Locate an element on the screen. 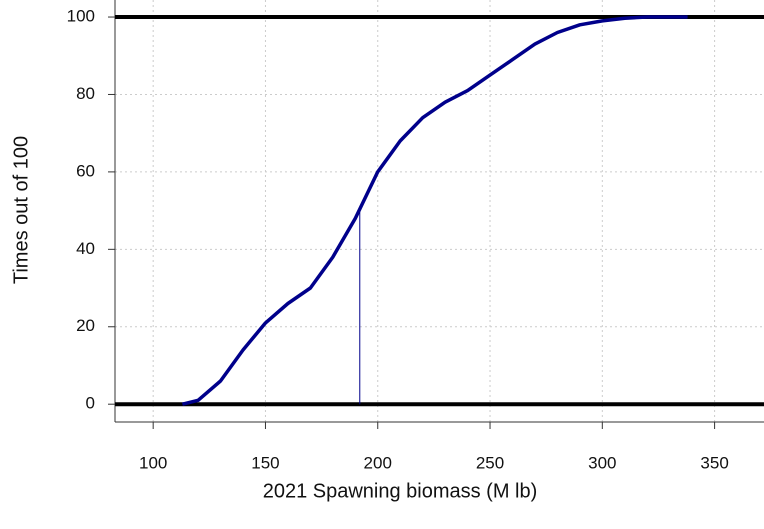  x-tick-label: 100 is located at coordinates (153, 462).